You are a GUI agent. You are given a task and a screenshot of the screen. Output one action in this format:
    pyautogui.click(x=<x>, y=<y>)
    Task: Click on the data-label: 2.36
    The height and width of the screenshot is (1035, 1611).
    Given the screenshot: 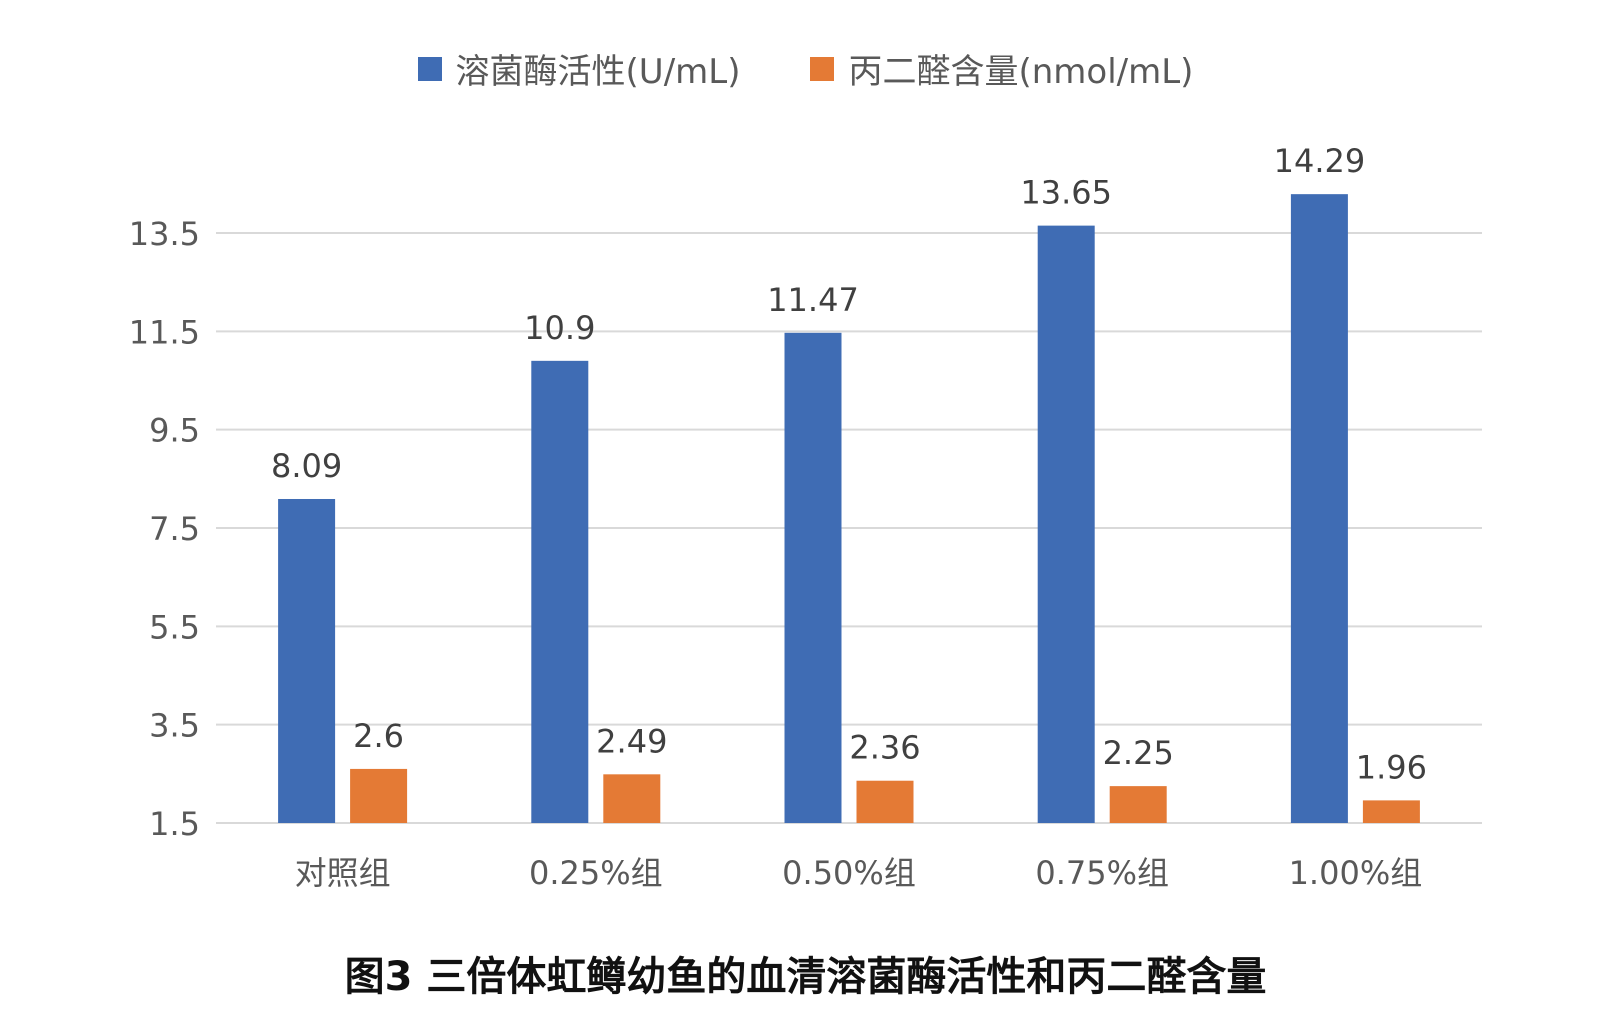 What is the action you would take?
    pyautogui.click(x=884, y=748)
    